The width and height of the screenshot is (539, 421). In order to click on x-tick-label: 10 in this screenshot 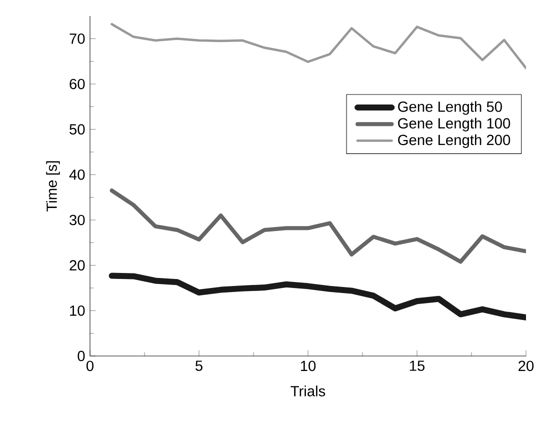, I will do `click(308, 366)`.